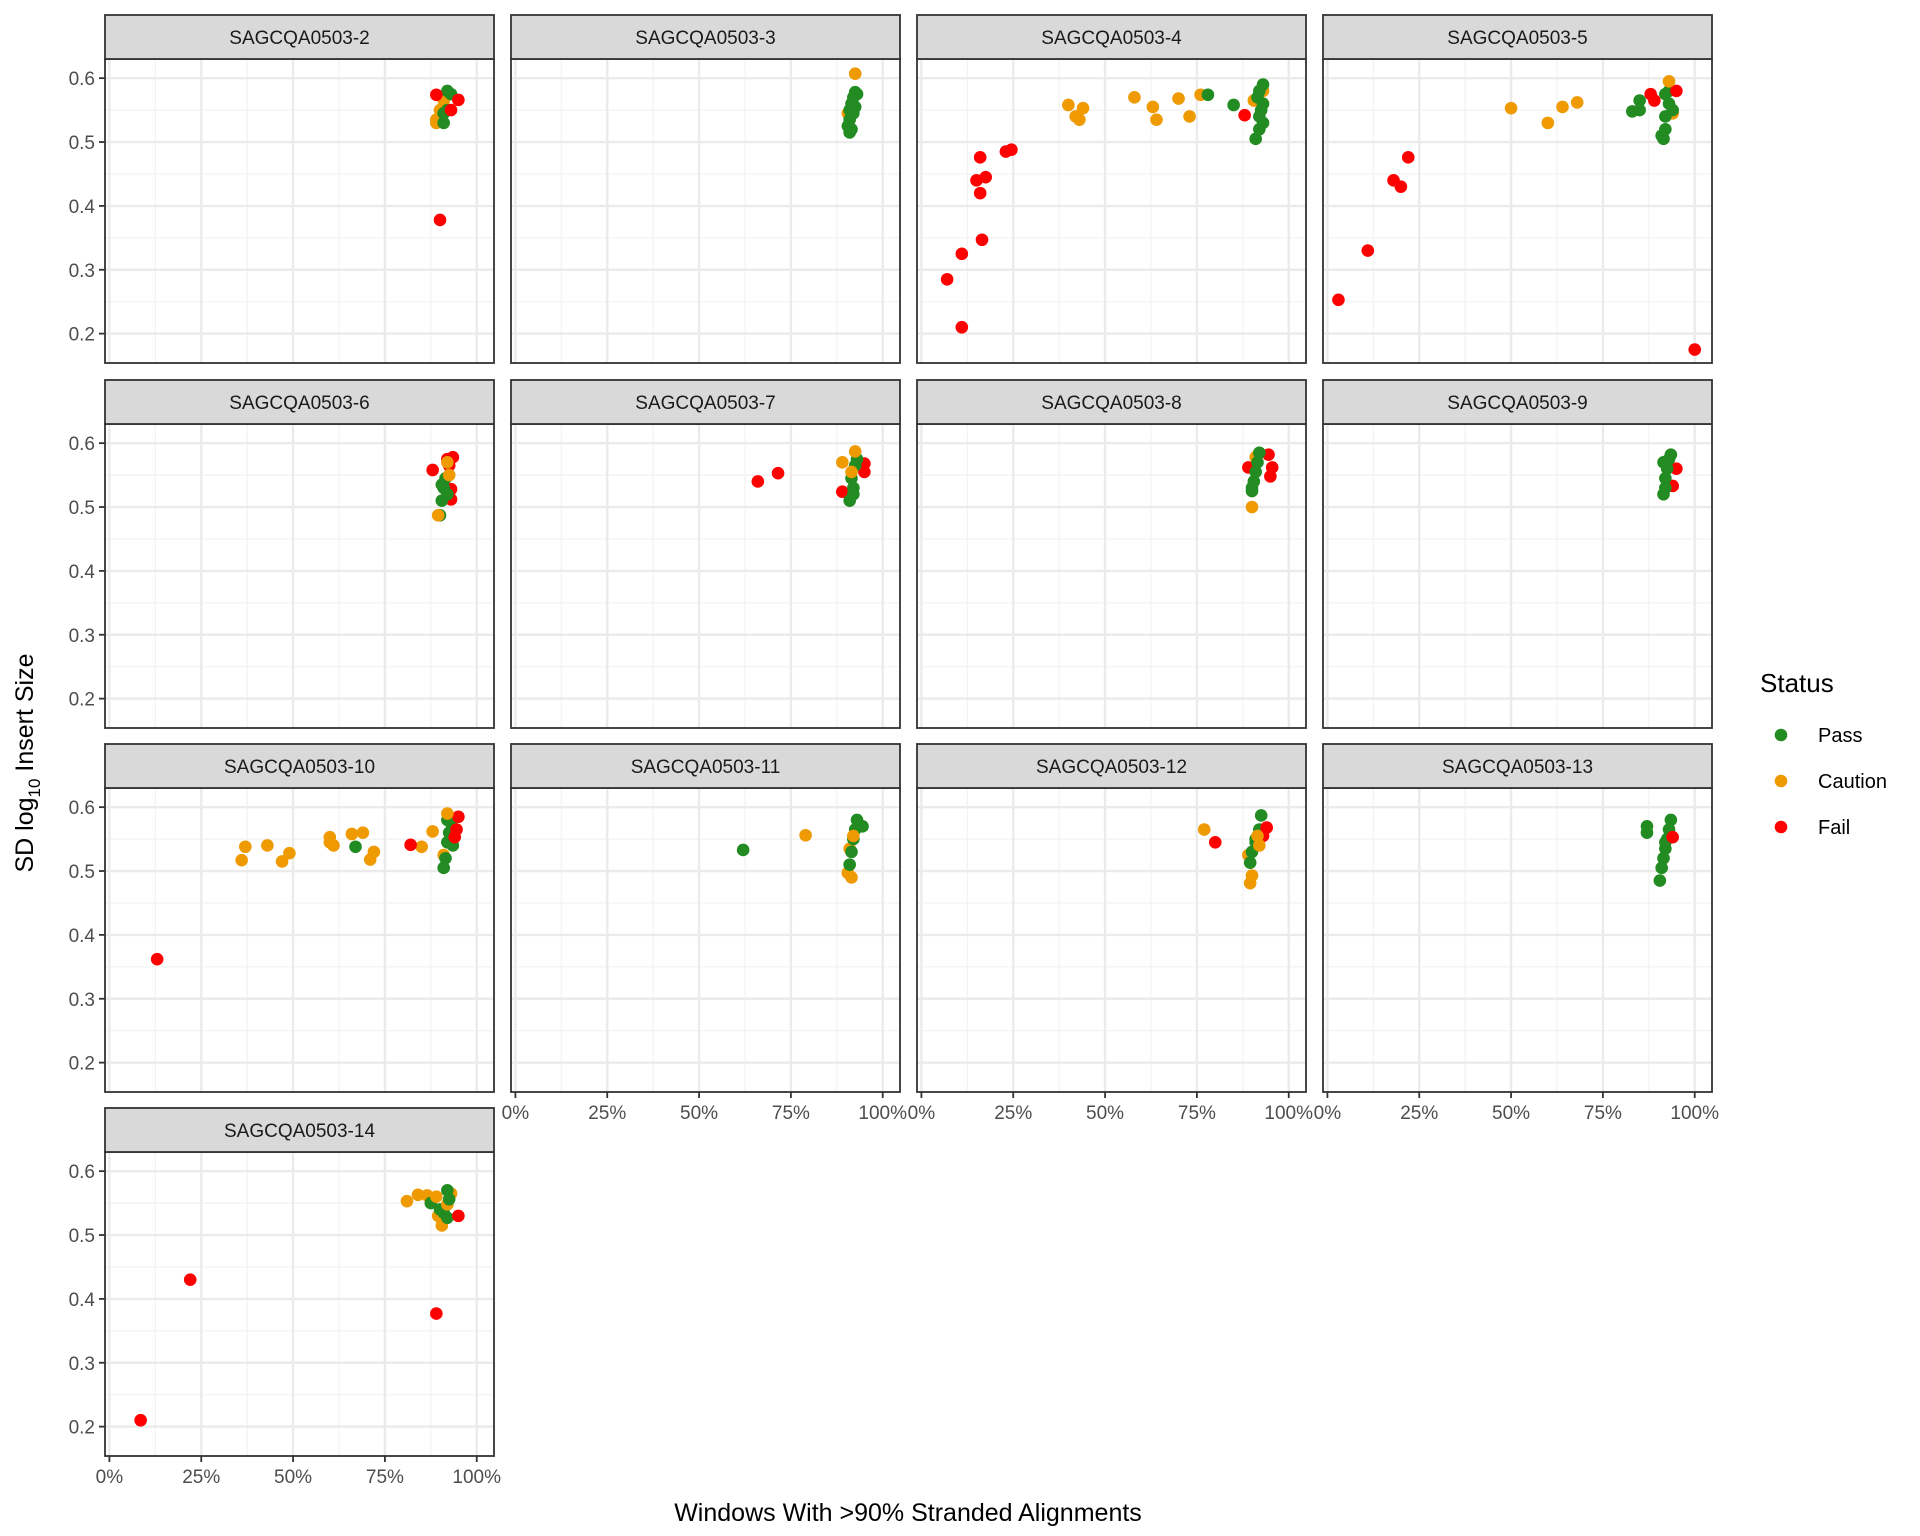 The image size is (1920, 1536). I want to click on y-axis-title-prefix: SD log, so click(25, 834).